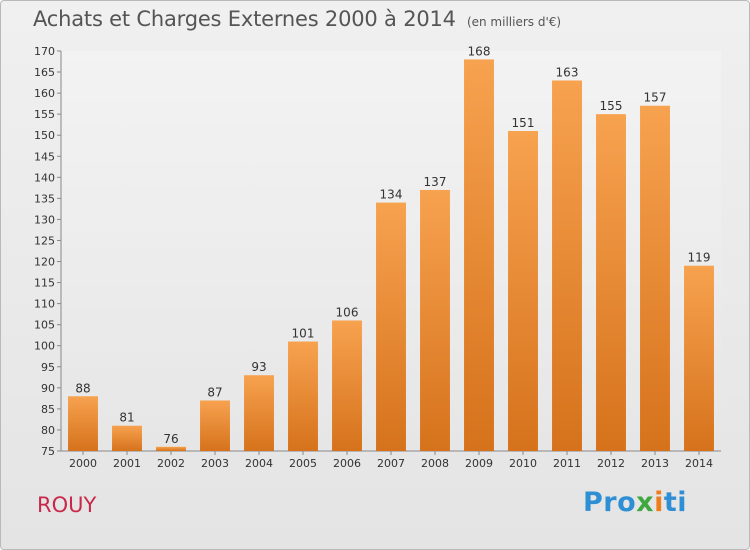 This screenshot has width=750, height=550. What do you see at coordinates (44, 304) in the screenshot?
I see `y-tick-label: 110` at bounding box center [44, 304].